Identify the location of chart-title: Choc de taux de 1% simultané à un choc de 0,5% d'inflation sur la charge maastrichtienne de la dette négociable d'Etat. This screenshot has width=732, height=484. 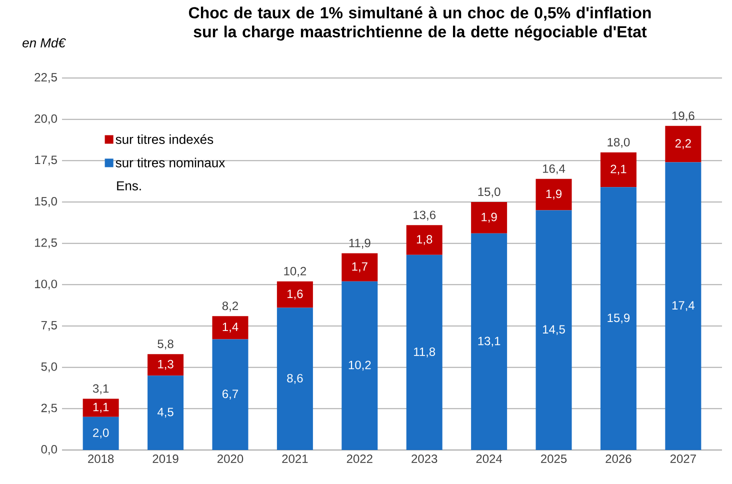
(419, 23).